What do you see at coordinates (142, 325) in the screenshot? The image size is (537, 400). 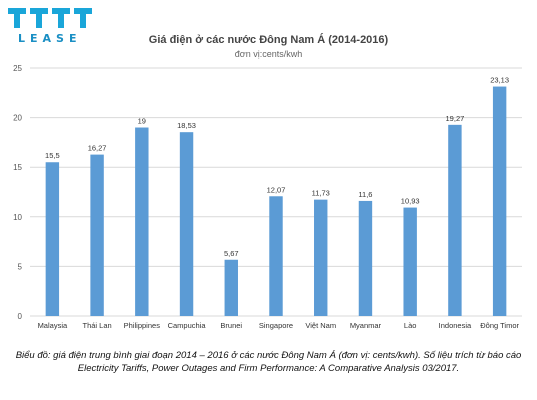 I see `x-tick-label: Philippines` at bounding box center [142, 325].